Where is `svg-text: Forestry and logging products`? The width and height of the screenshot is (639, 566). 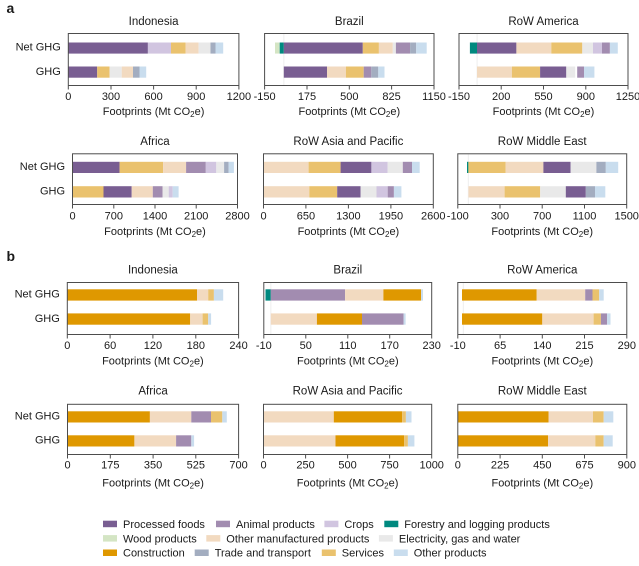
svg-text: Forestry and logging products is located at coordinates (477, 525).